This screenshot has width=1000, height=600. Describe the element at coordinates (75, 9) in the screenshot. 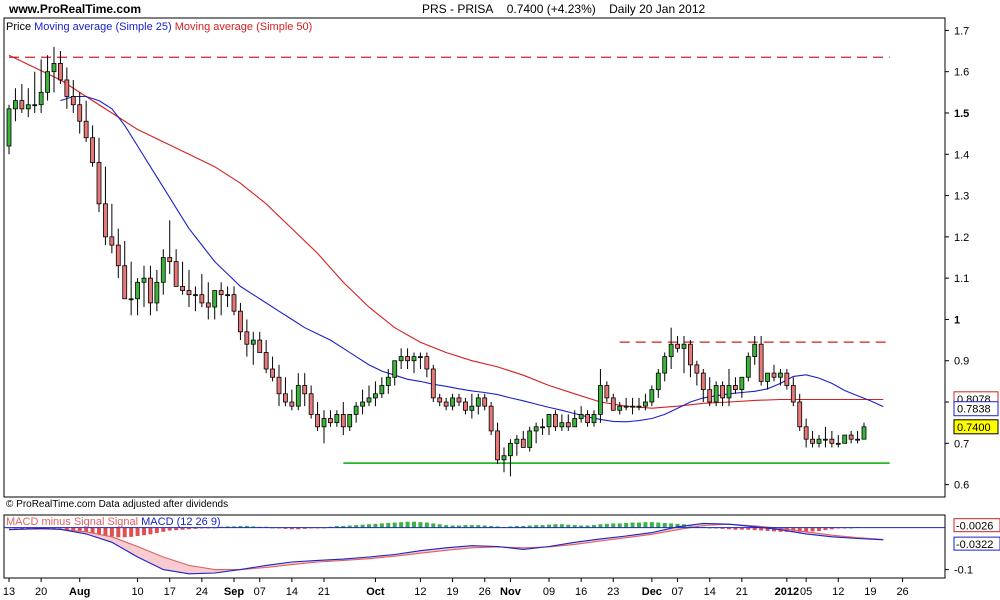

I see `site-label: www.ProRealTime.com` at that location.